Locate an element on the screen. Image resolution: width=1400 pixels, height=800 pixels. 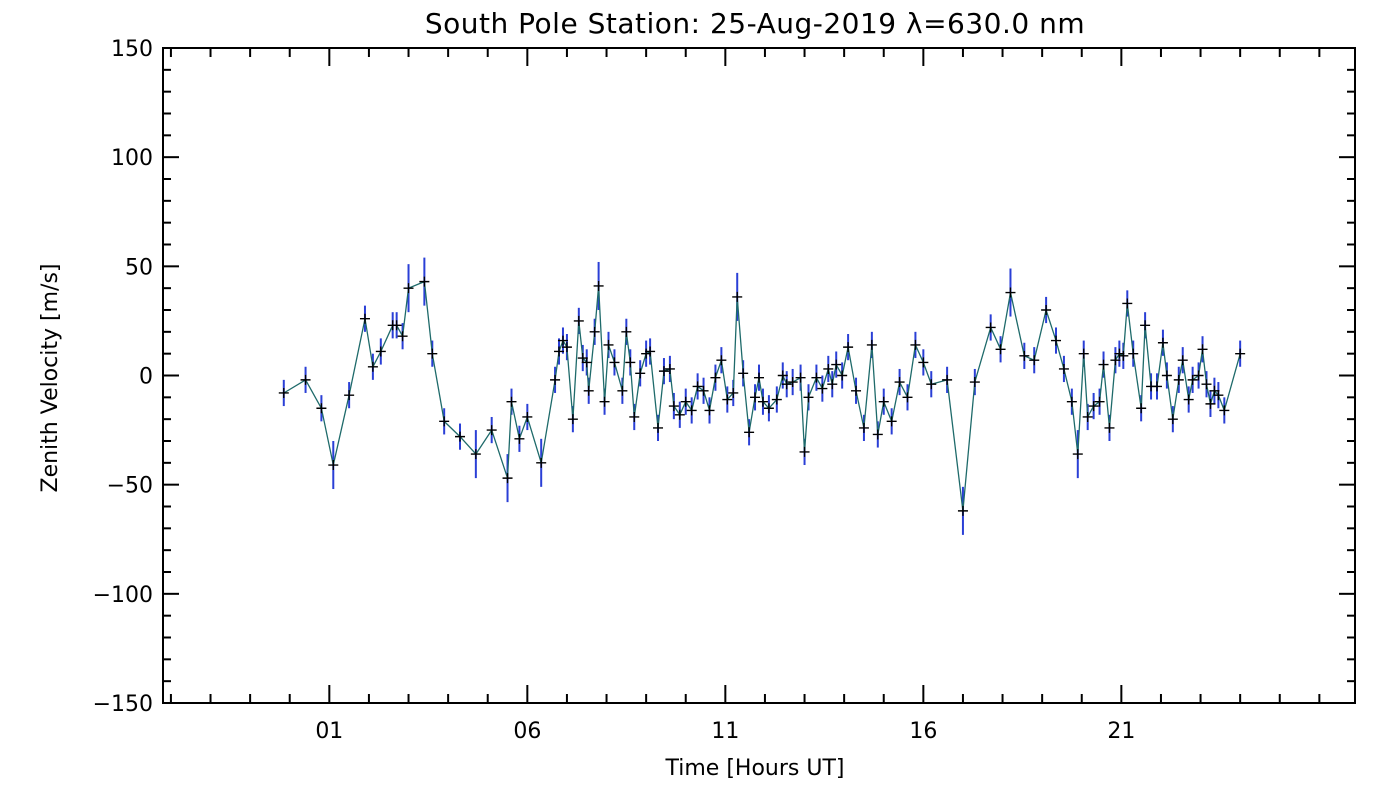
x-tick-label: 16 is located at coordinates (923, 731).